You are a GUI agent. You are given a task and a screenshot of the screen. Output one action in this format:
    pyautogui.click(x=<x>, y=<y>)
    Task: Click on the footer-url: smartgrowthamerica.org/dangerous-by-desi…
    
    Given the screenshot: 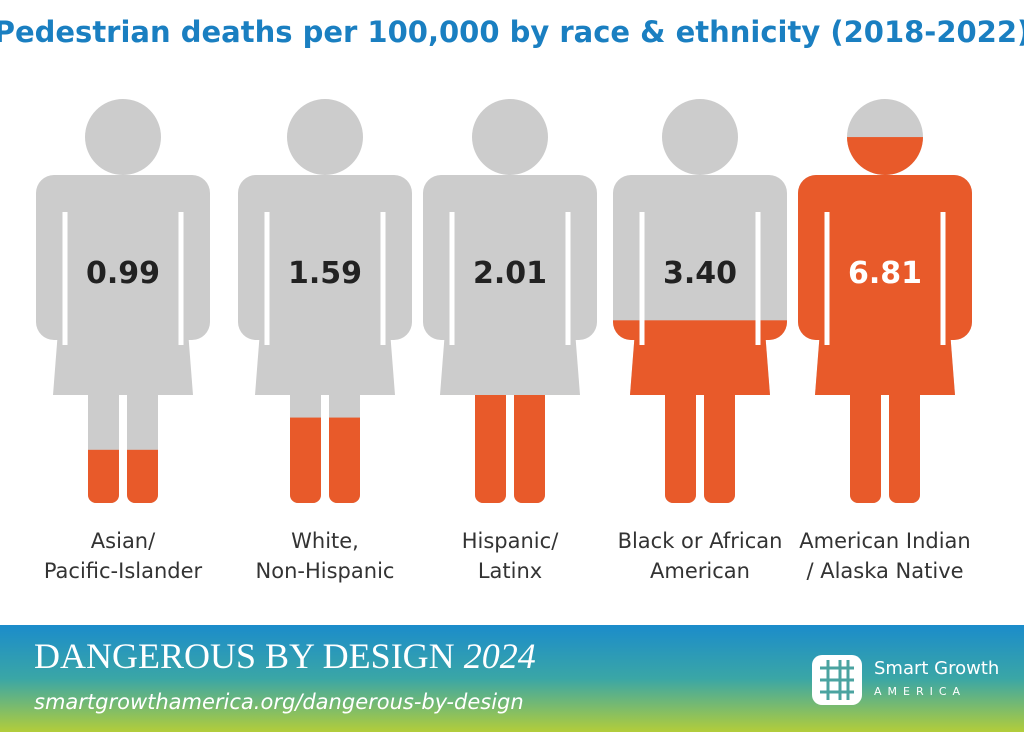 What is the action you would take?
    pyautogui.click(x=279, y=702)
    